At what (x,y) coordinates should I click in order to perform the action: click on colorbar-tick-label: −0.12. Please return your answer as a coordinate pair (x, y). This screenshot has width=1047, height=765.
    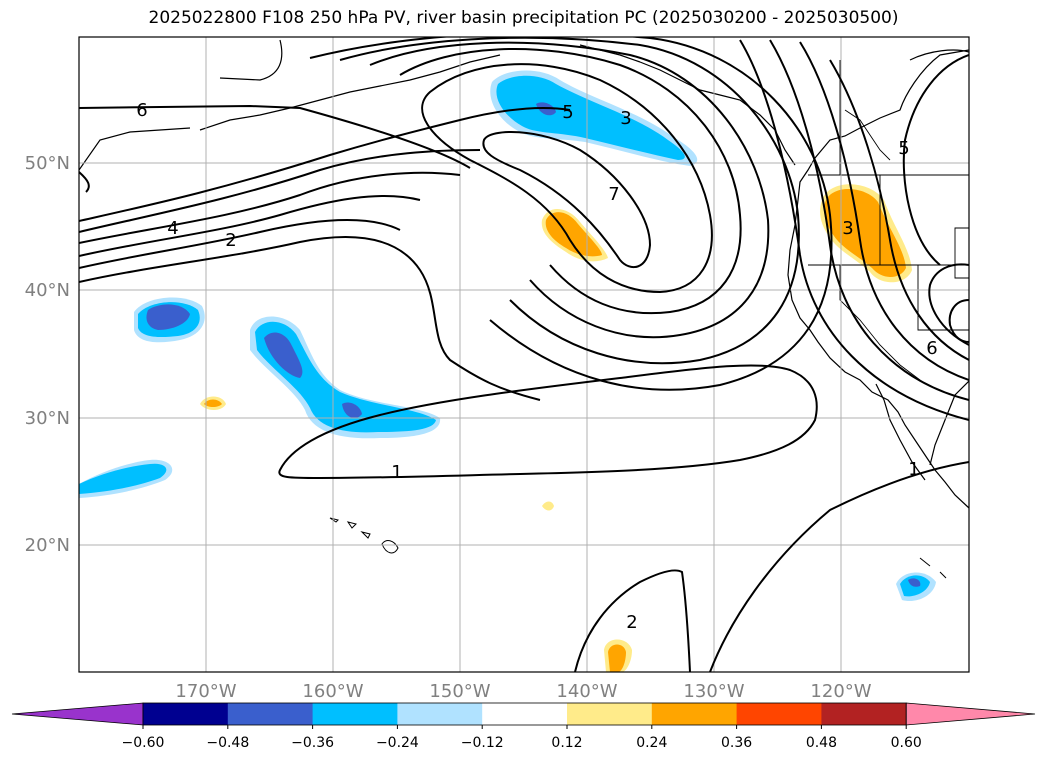
    Looking at the image, I should click on (482, 743).